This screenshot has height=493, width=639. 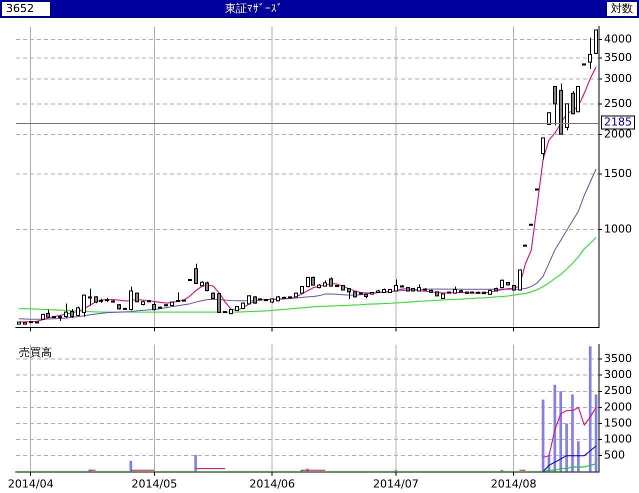 I want to click on x-tick-label: 2014/07, so click(x=395, y=483).